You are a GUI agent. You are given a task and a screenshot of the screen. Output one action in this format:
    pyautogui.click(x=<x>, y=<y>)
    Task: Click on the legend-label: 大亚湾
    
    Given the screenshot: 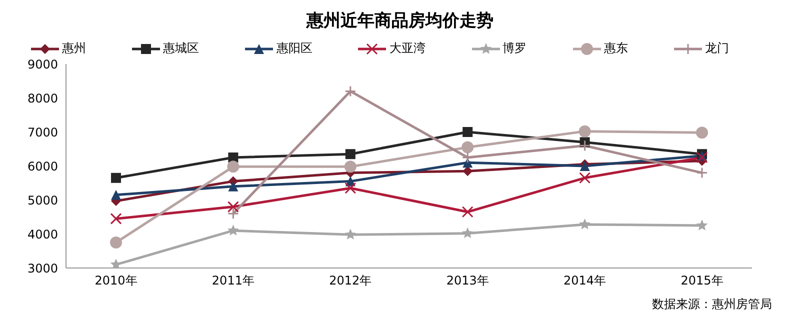 What is the action you would take?
    pyautogui.click(x=407, y=48)
    